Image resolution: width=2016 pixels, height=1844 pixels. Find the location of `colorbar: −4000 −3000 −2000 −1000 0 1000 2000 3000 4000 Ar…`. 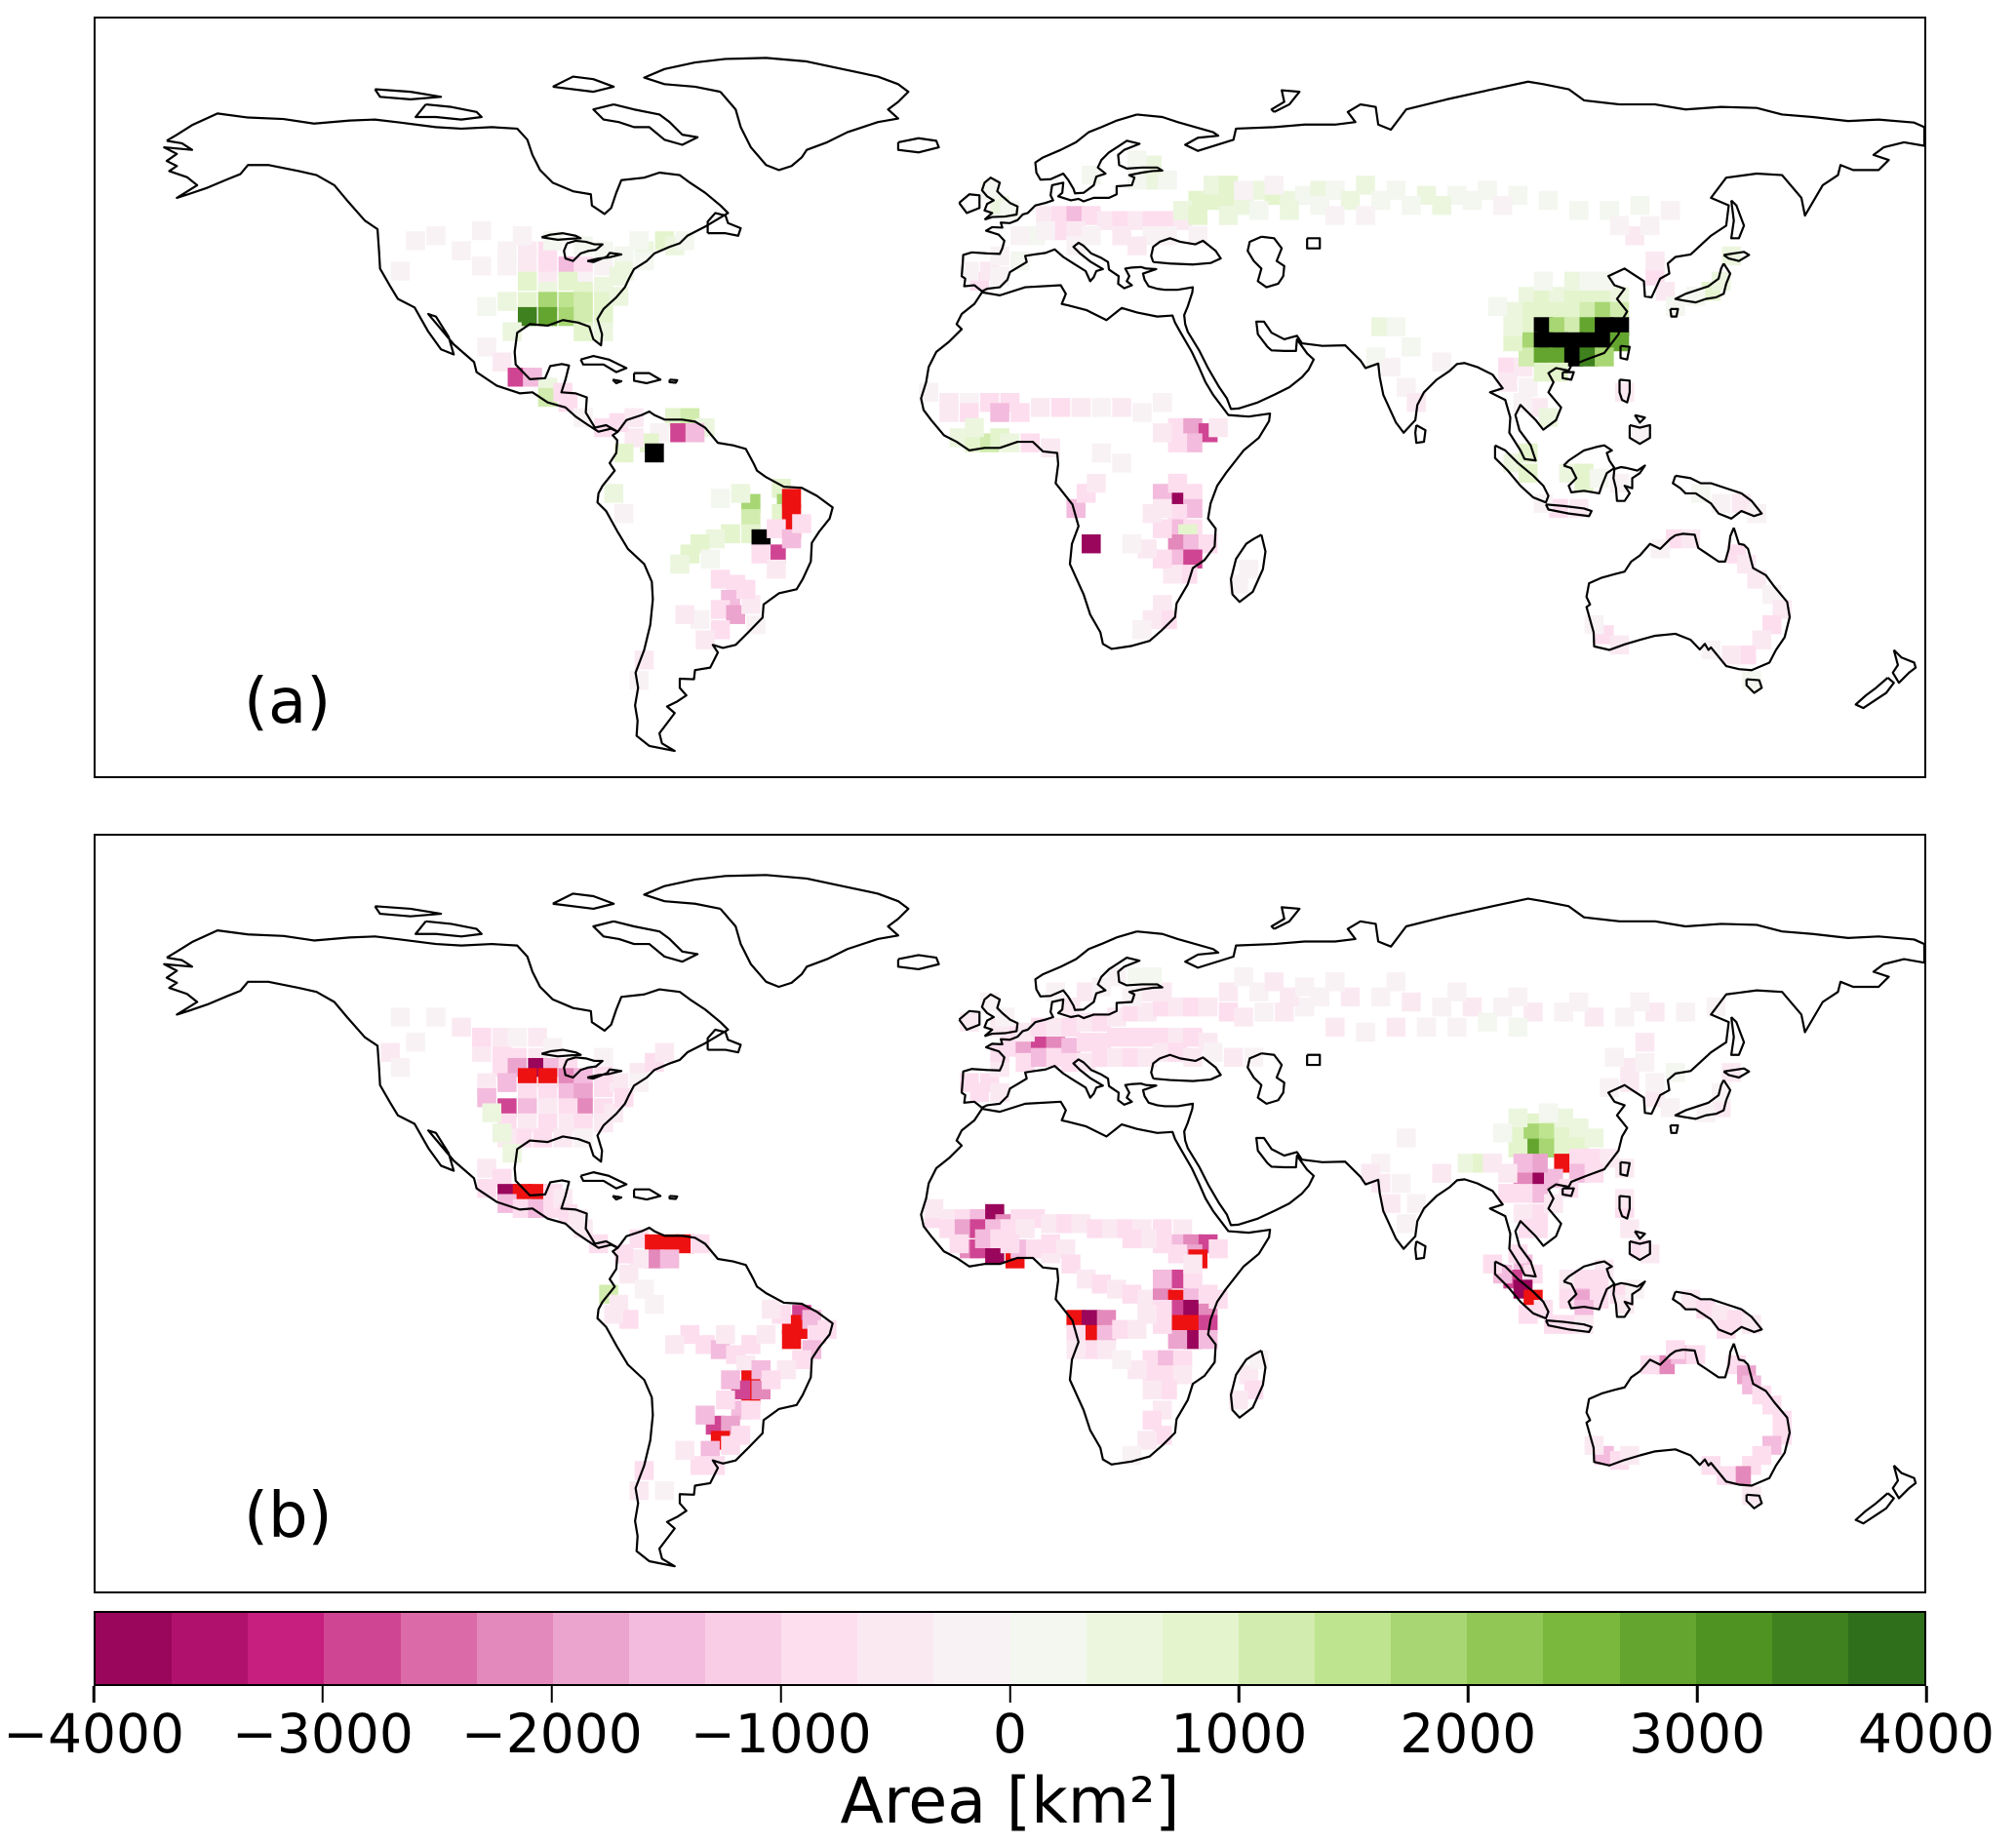

colorbar: −4000 −3000 −2000 −1000 0 1000 2000 3000 4000 Ar… is located at coordinates (999, 1727).